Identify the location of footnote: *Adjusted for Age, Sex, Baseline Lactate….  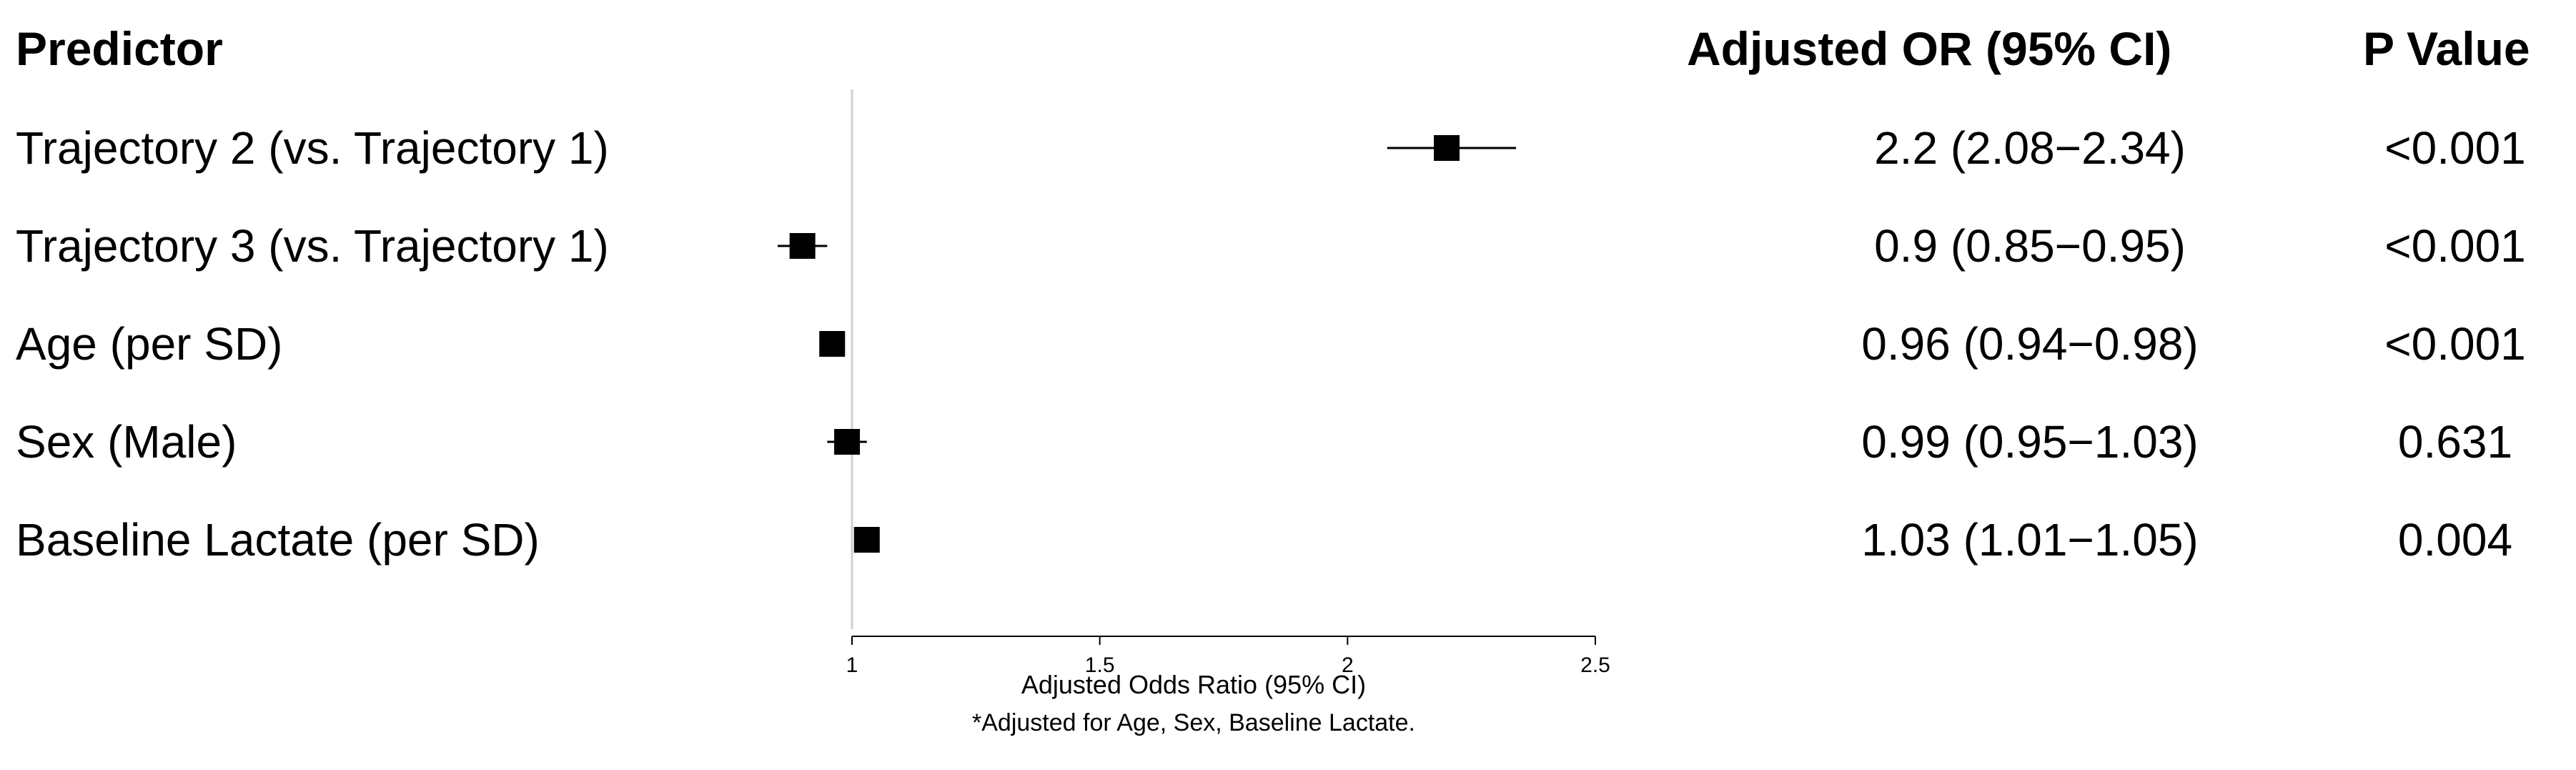
(1194, 723).